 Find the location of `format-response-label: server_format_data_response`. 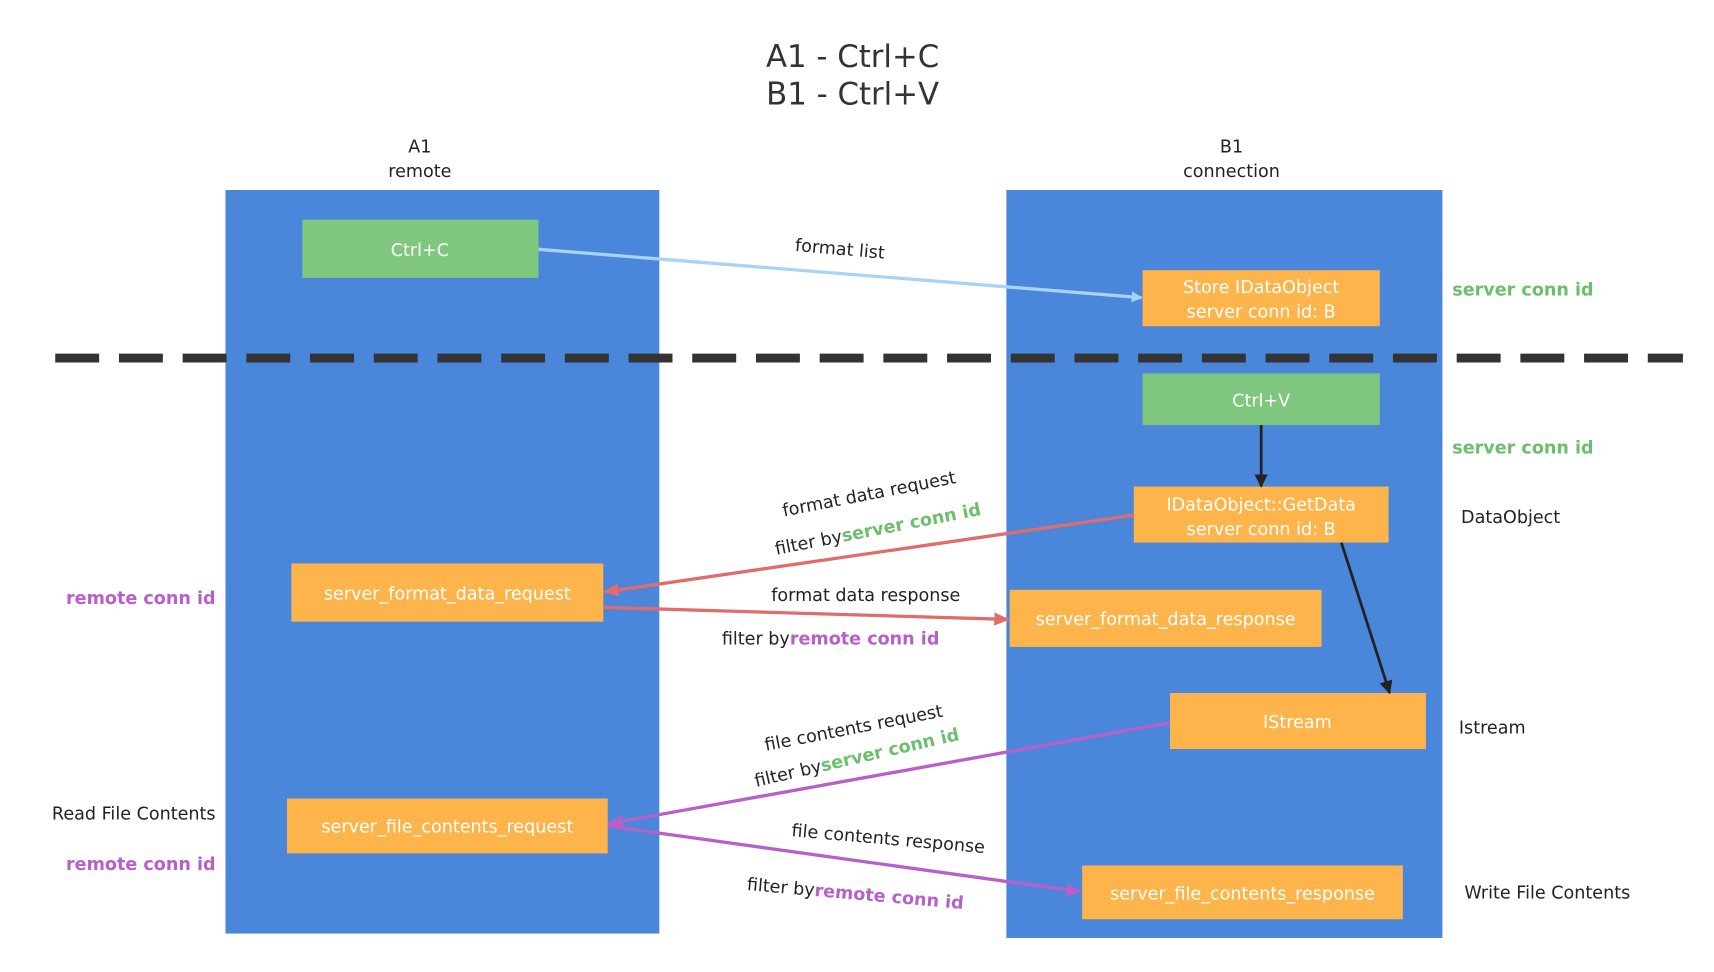

format-response-label: server_format_data_response is located at coordinates (1166, 620).